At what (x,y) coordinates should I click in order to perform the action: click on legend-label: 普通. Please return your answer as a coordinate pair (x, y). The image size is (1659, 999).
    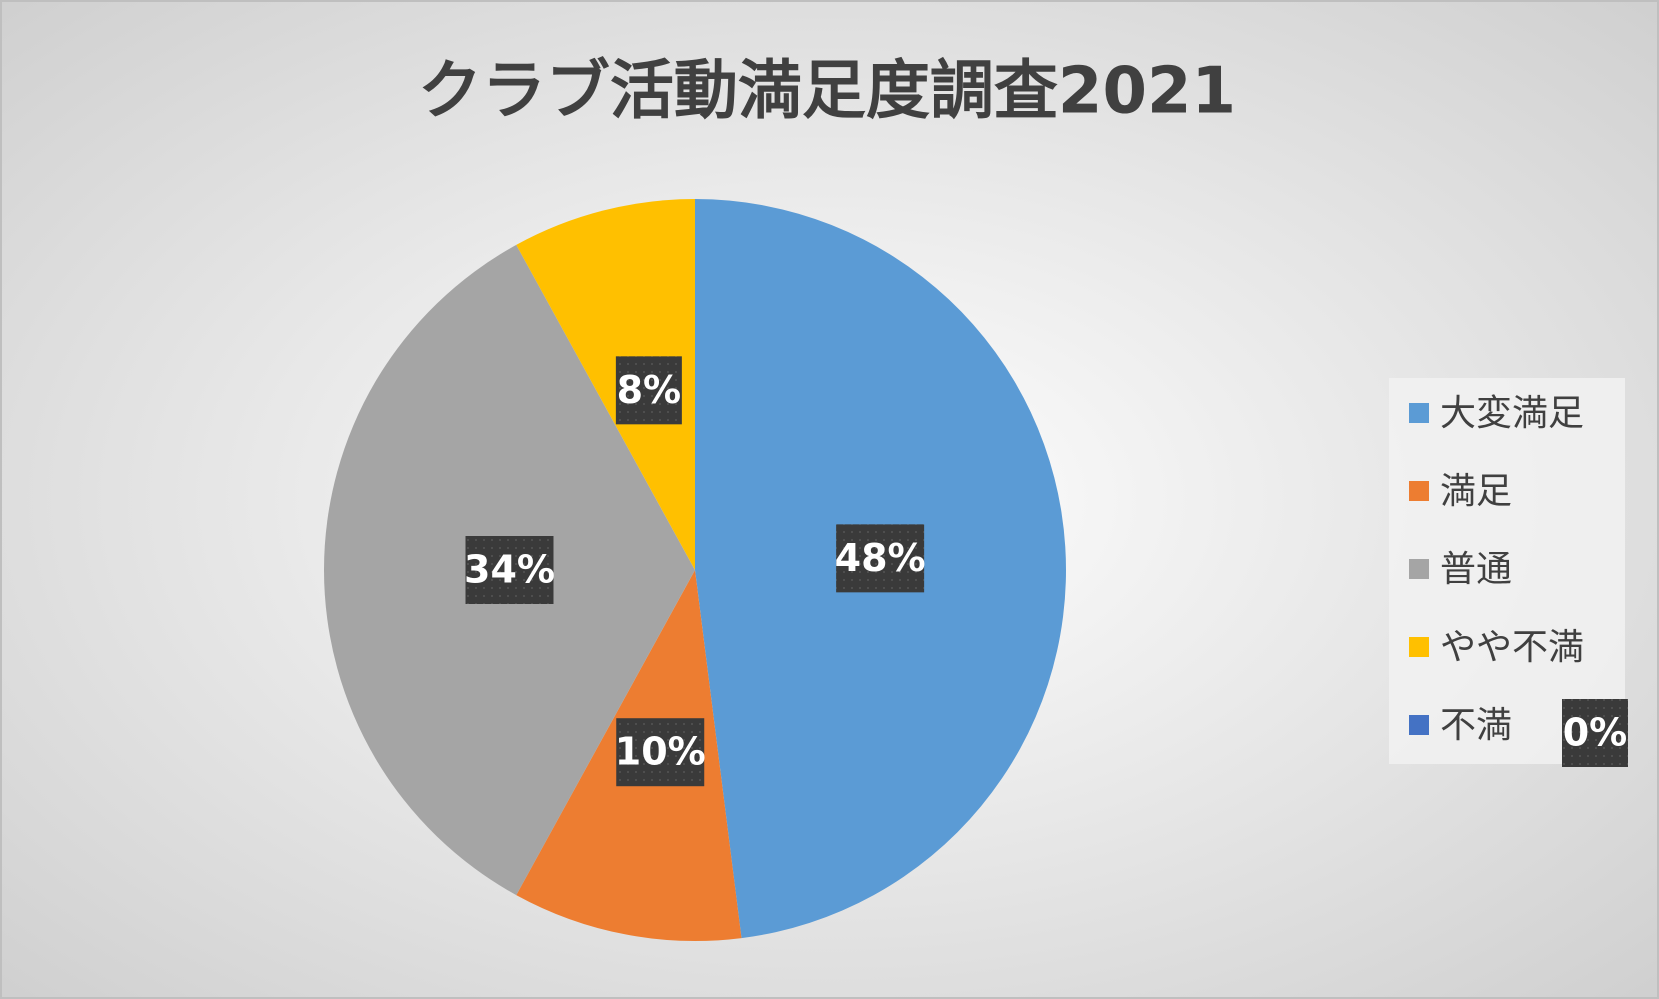
    Looking at the image, I should click on (1476, 569).